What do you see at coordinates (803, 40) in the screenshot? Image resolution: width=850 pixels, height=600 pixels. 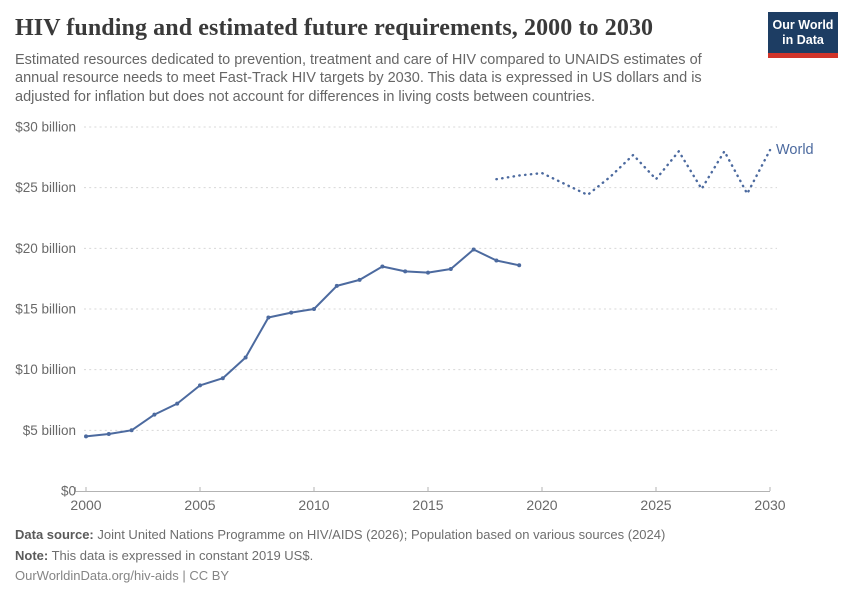 I see `owid-logo-line2: in Data` at bounding box center [803, 40].